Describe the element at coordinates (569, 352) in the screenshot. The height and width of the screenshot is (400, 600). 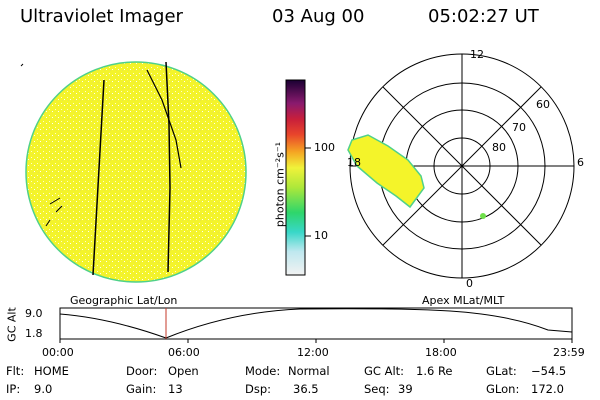
I see `timeline-tick-2359: 23:59` at that location.